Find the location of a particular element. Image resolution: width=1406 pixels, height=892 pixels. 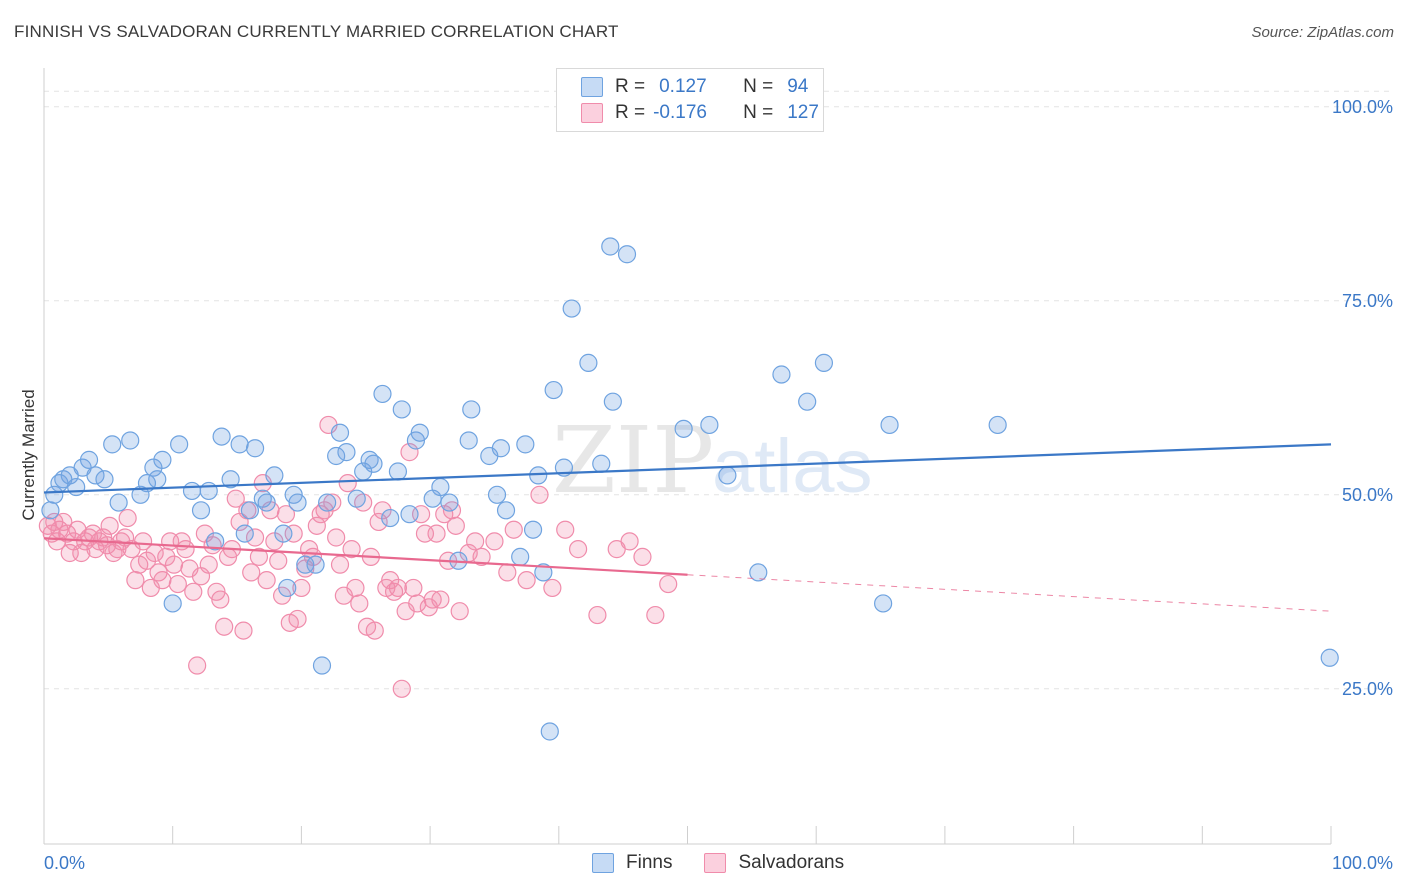

r-label: R = is located at coordinates (630, 86).